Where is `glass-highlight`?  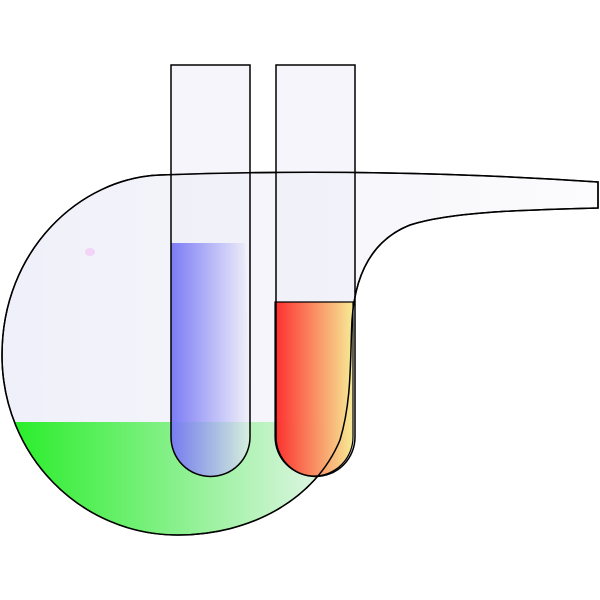
glass-highlight is located at coordinates (90, 252).